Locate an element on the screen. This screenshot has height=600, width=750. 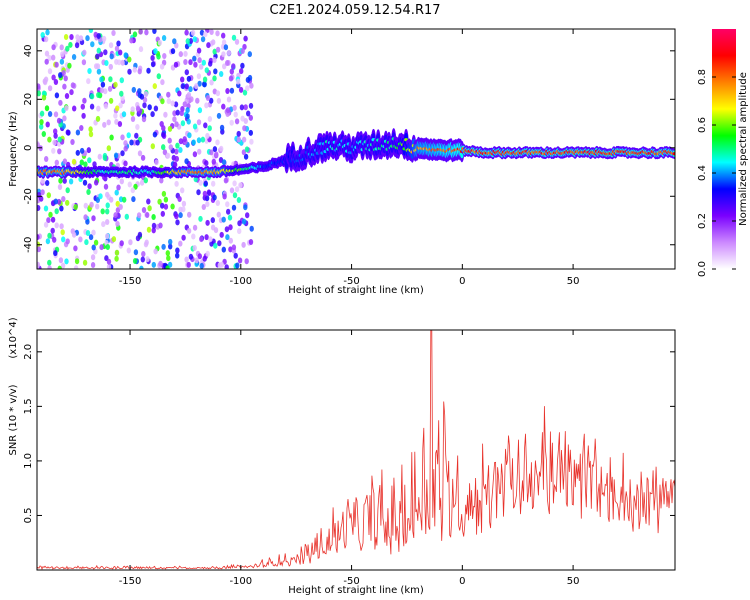
spectrogram-y-tick-label: 40 is located at coordinates (28, 50).